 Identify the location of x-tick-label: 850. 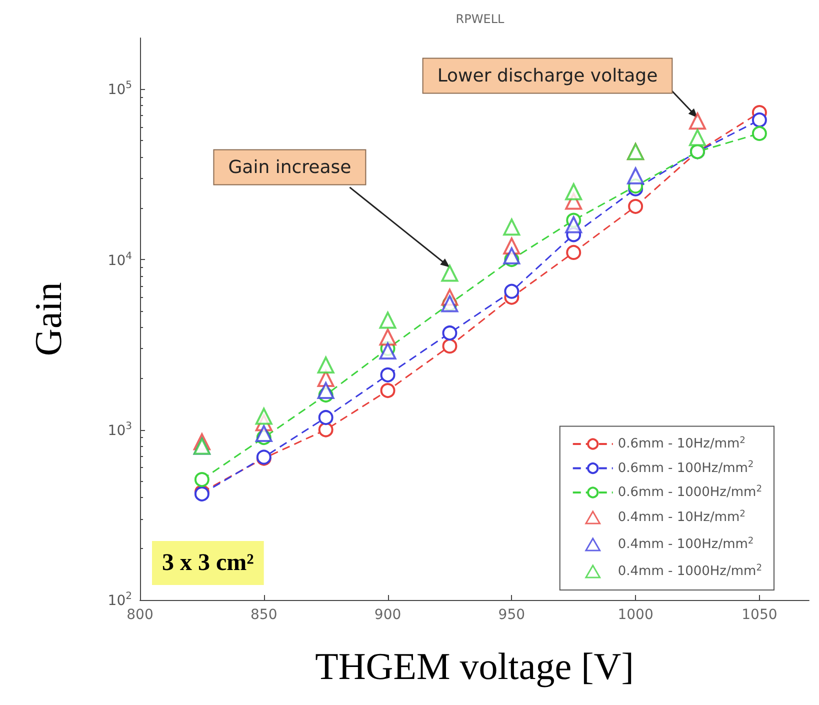
(264, 615).